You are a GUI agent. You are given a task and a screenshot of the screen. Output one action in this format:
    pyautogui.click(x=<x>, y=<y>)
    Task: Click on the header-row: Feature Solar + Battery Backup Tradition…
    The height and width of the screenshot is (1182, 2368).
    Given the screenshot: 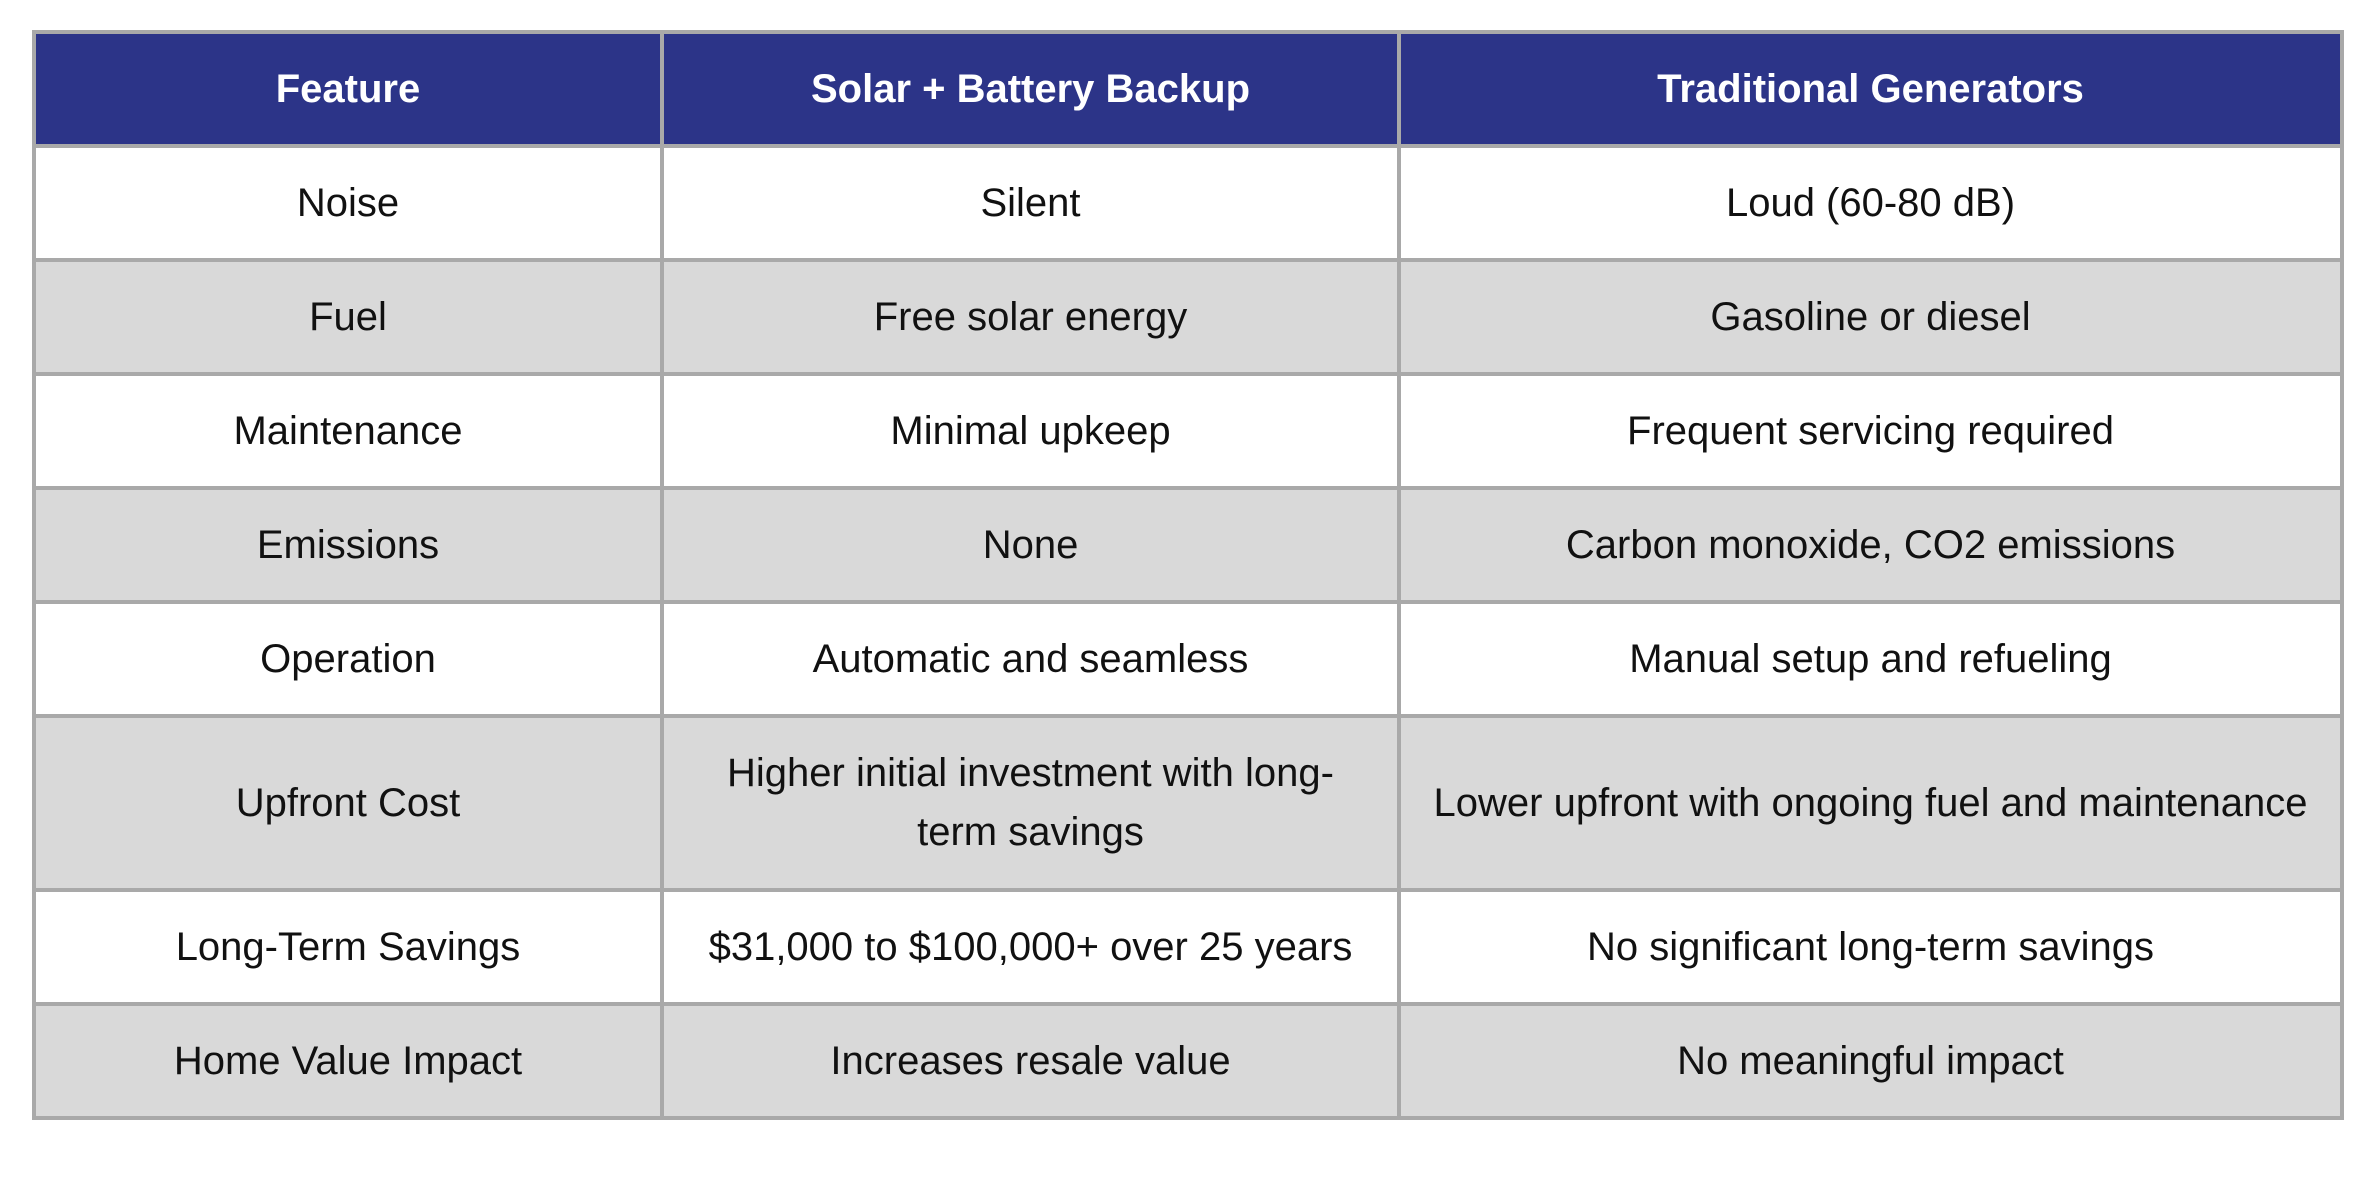 What is the action you would take?
    pyautogui.click(x=1188, y=89)
    